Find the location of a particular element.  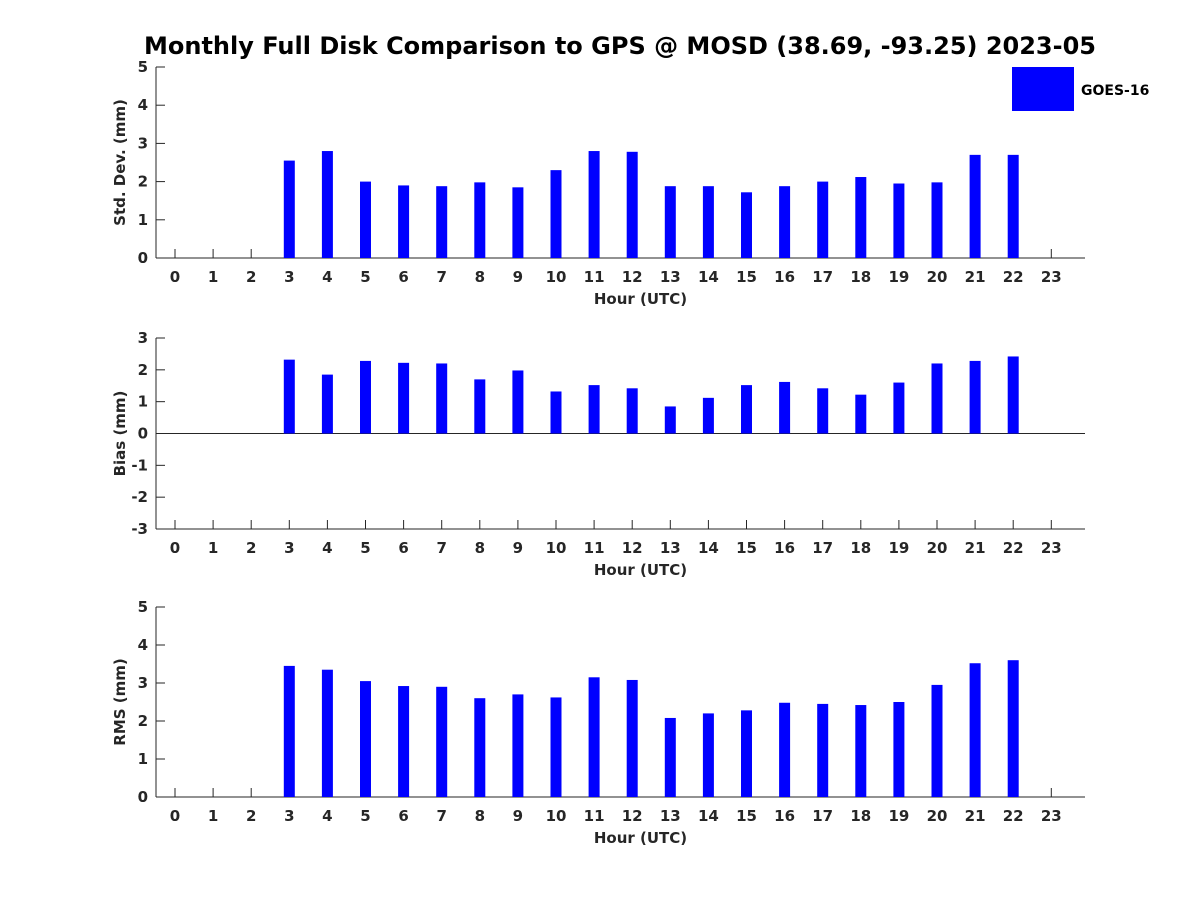

y-axis-label: RMS (mm) is located at coordinates (120, 701).